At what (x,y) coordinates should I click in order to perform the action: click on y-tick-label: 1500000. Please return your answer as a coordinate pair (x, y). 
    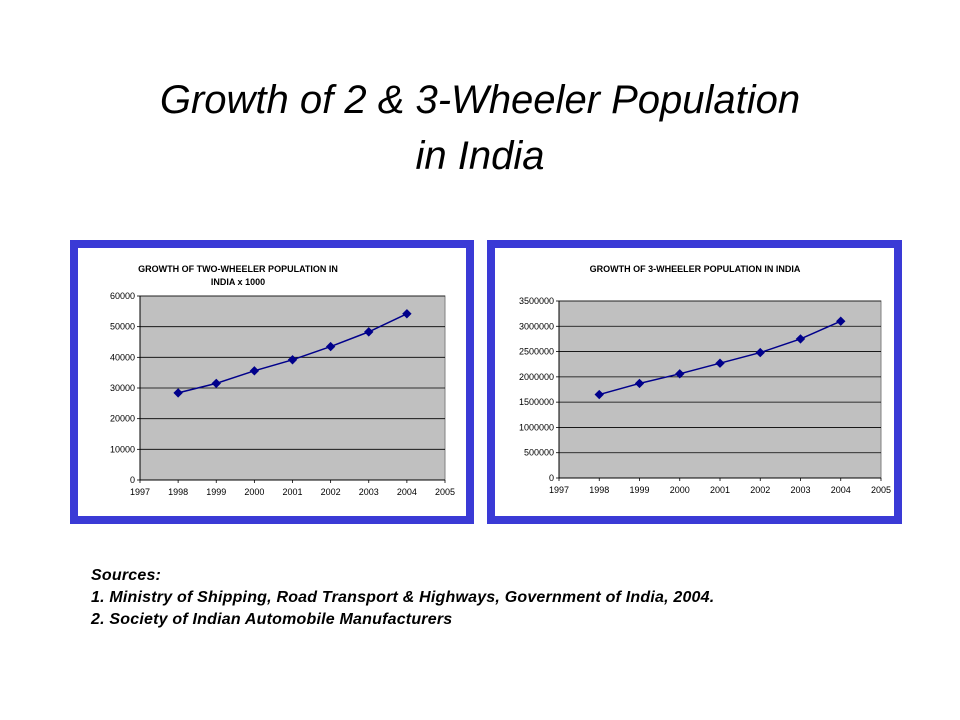
    Looking at the image, I should click on (536, 402).